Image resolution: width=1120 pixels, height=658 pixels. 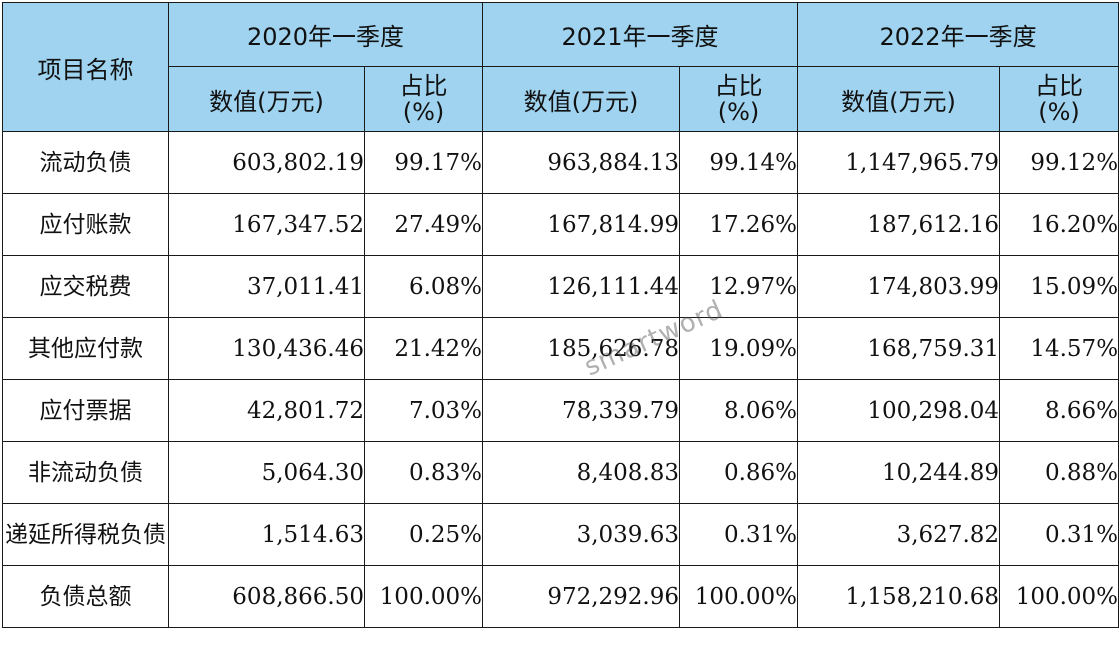 What do you see at coordinates (1059, 162) in the screenshot?
I see `pct-2022: 99.12%` at bounding box center [1059, 162].